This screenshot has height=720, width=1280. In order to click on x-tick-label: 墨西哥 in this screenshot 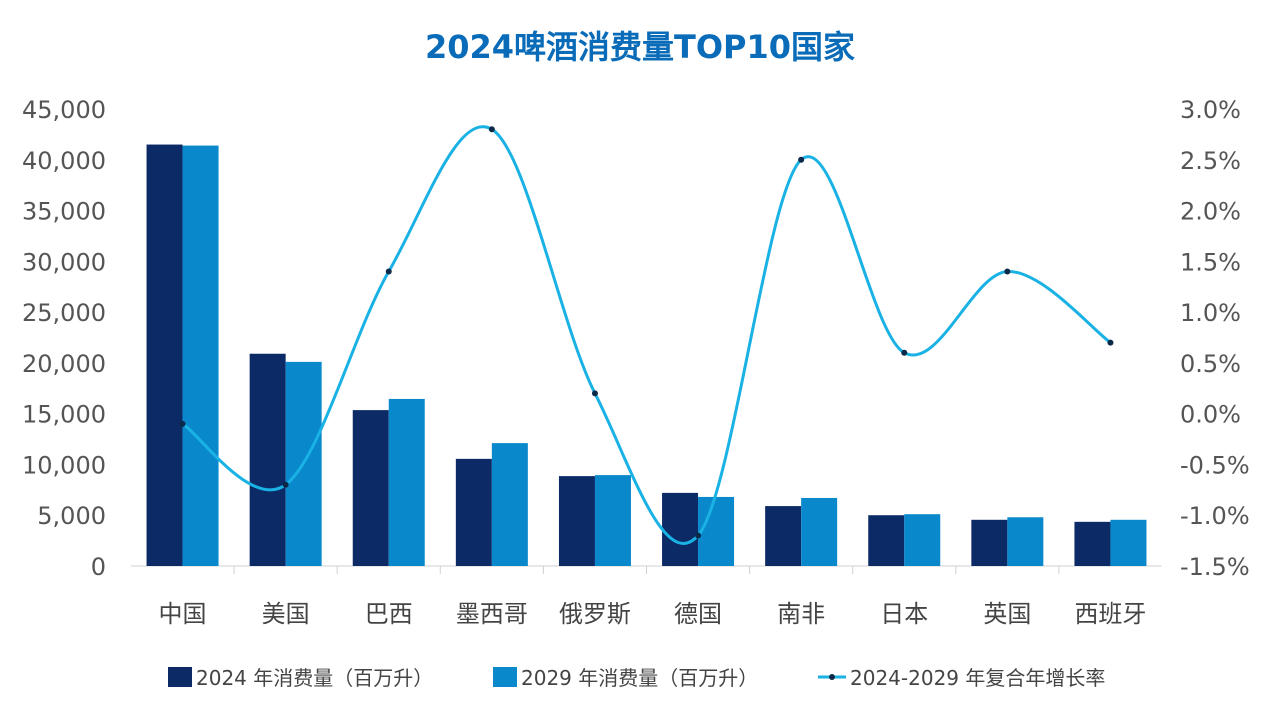, I will do `click(492, 614)`.